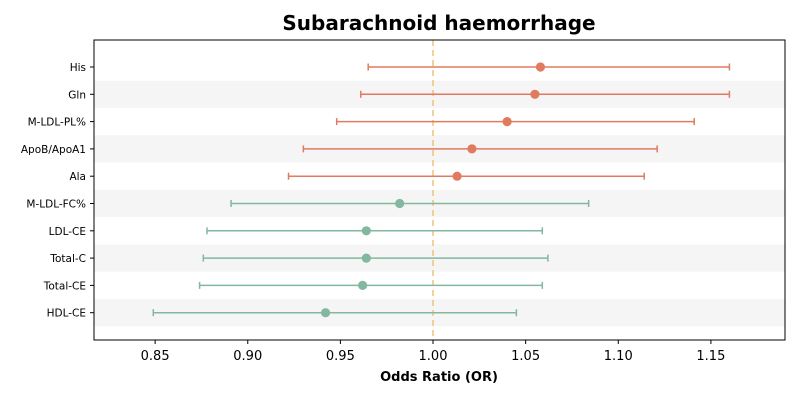 Image resolution: width=800 pixels, height=400 pixels. Describe the element at coordinates (525, 356) in the screenshot. I see `x-tick-label: 1.05` at that location.